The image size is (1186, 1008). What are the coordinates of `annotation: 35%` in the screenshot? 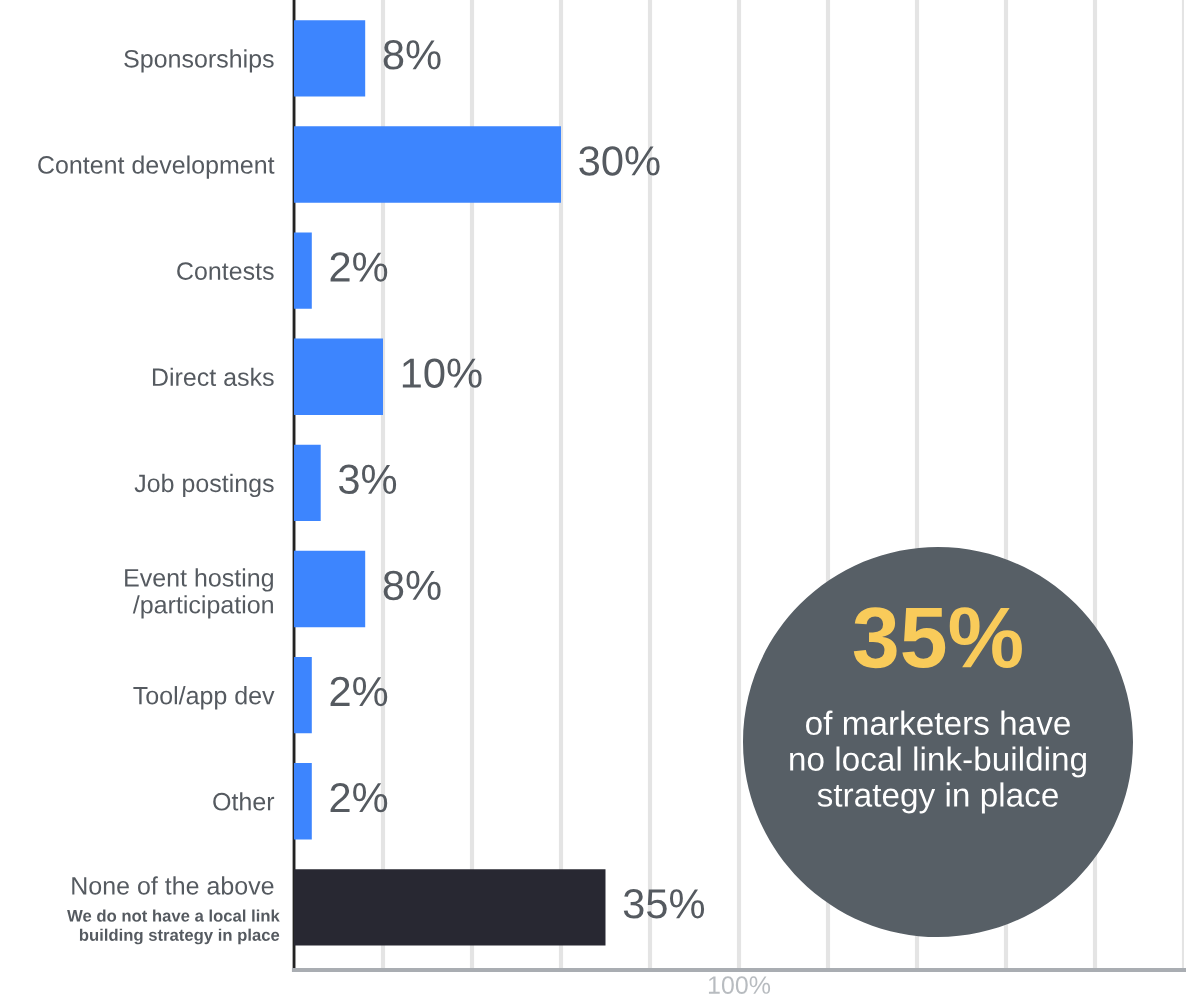 It's located at (937, 638).